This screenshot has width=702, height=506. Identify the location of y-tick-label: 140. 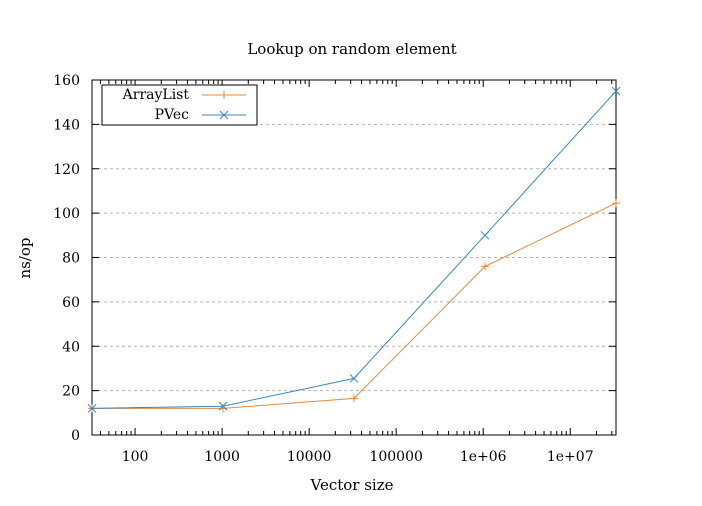
(66, 125).